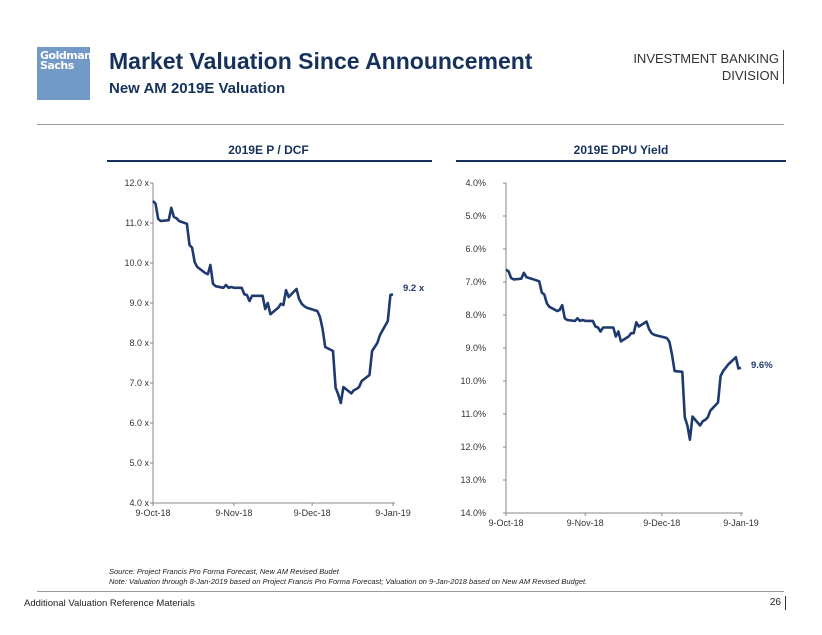  I want to click on y-tick-label: 5.0%, so click(475, 216).